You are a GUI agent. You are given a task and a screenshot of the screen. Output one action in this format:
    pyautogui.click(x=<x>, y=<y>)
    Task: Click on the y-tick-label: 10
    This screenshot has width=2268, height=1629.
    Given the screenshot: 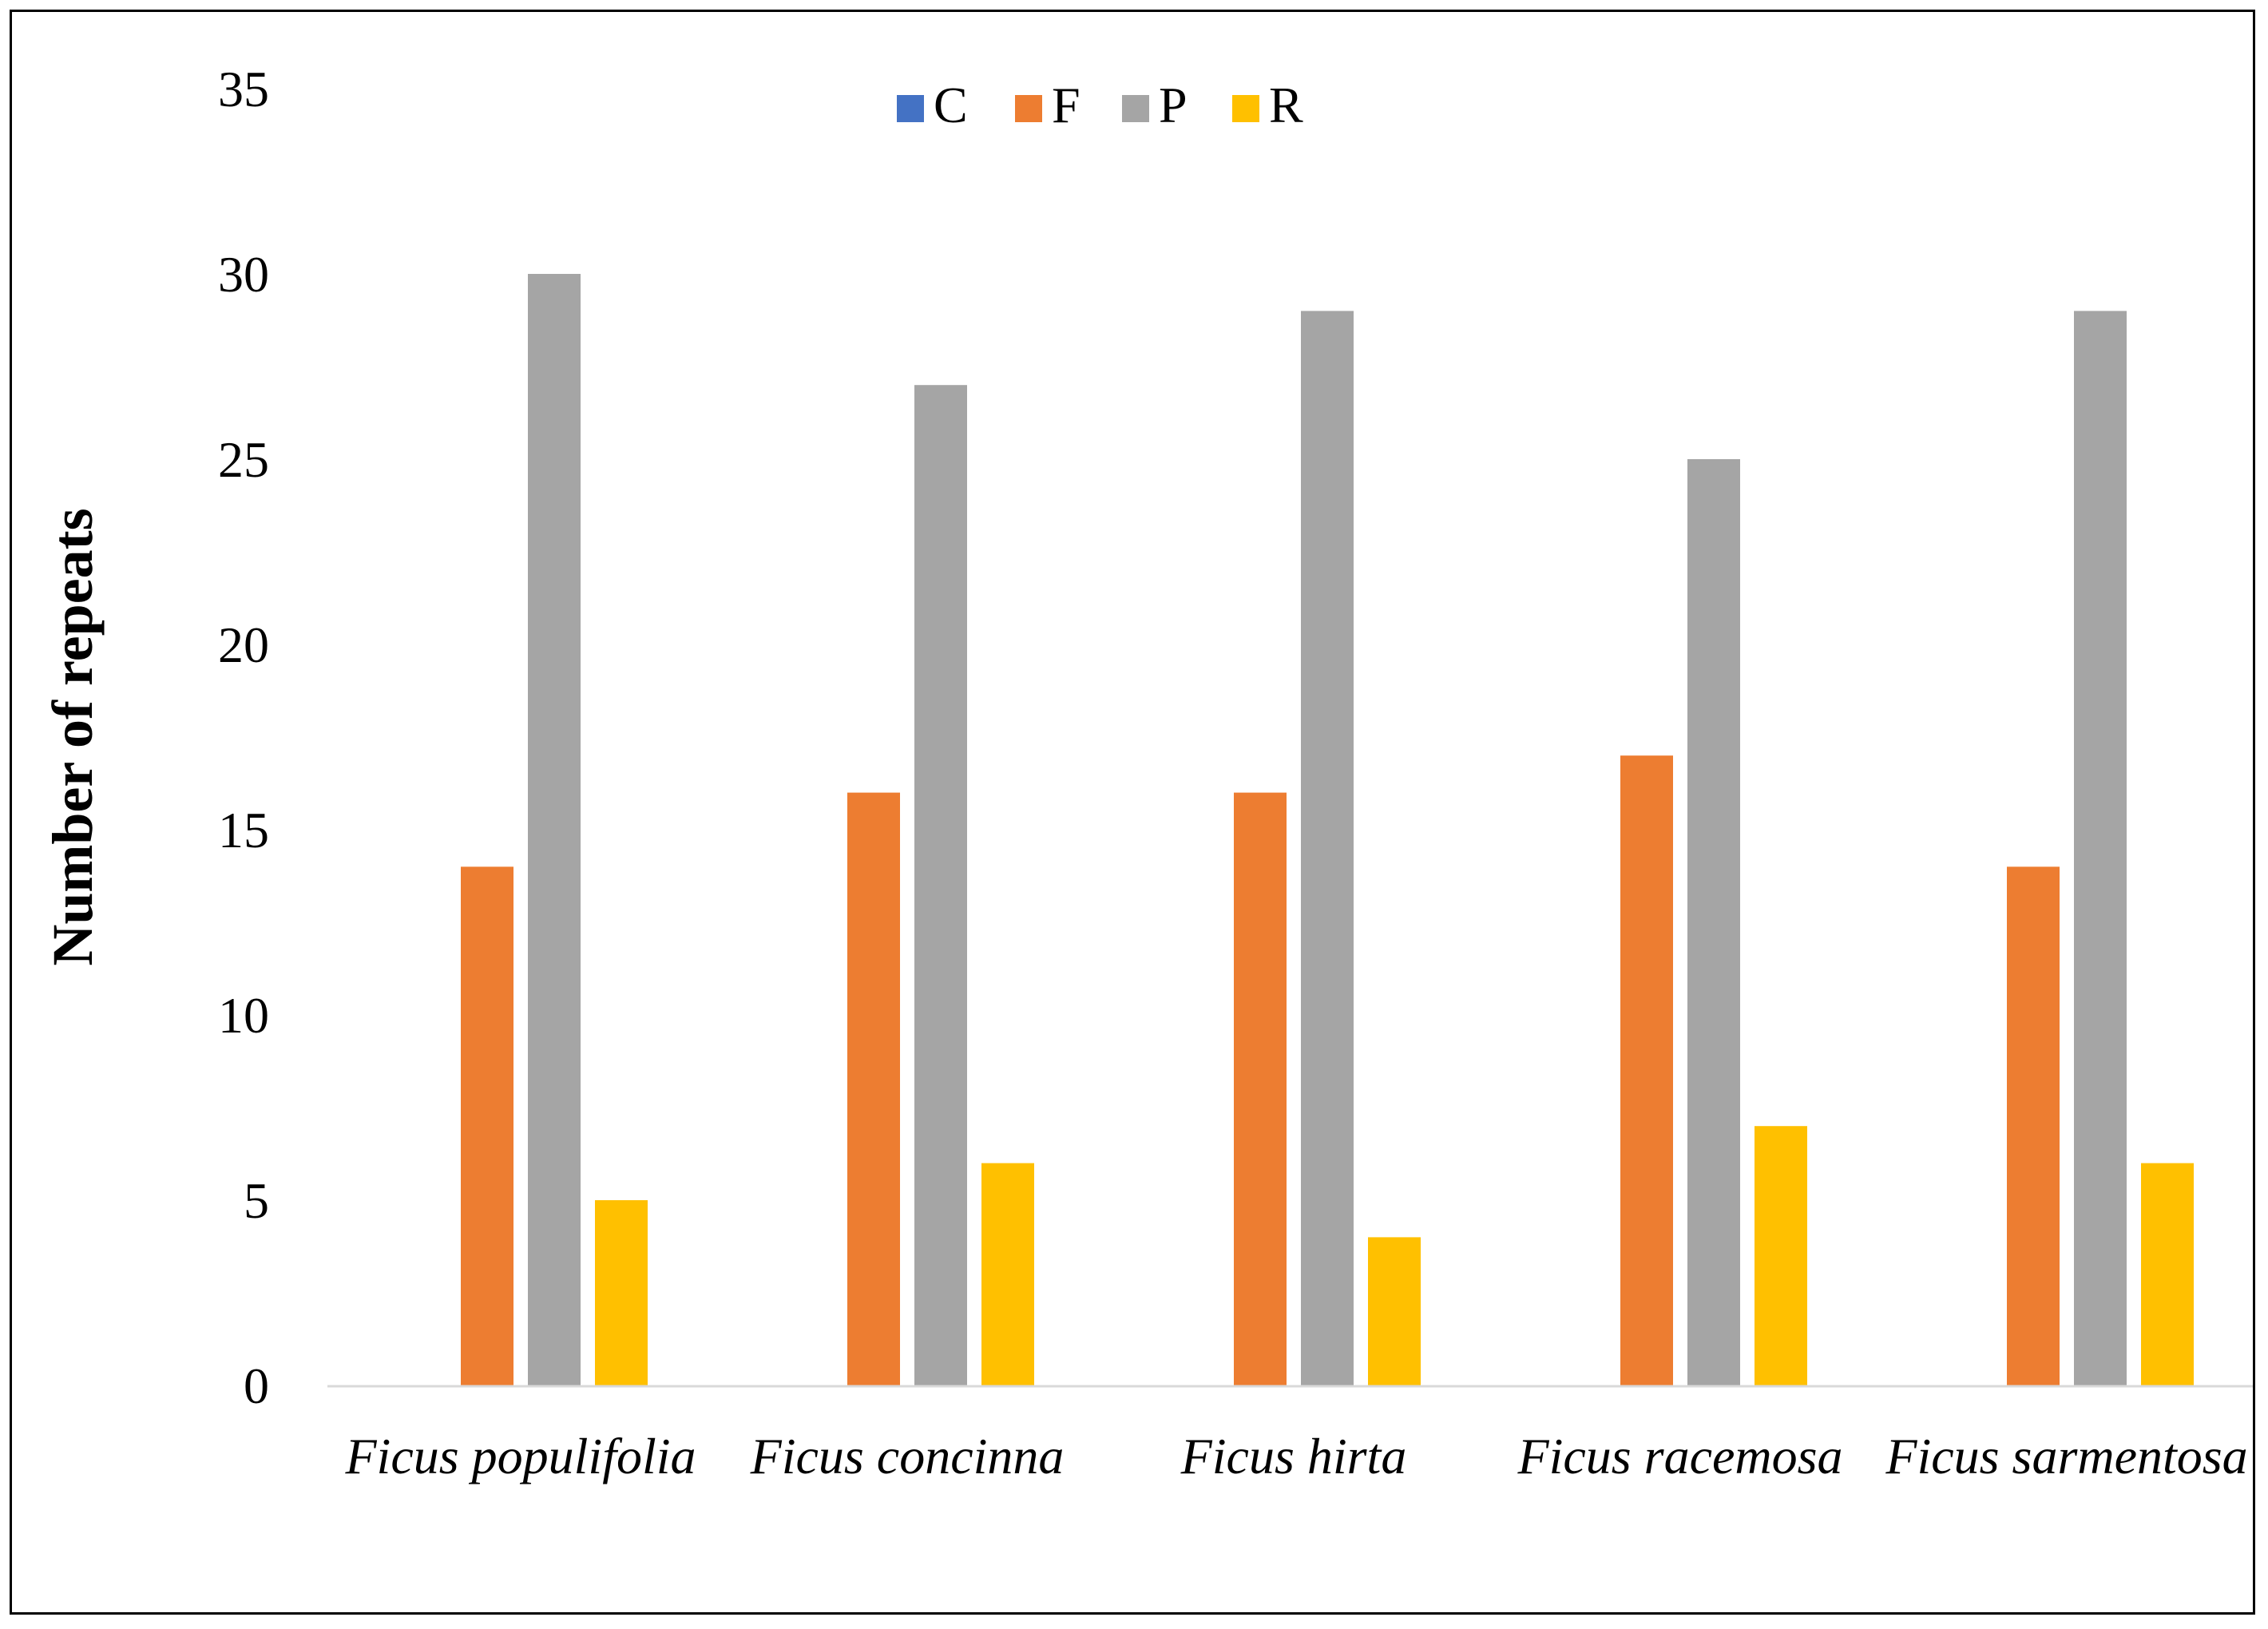 What is the action you would take?
    pyautogui.click(x=243, y=1015)
    